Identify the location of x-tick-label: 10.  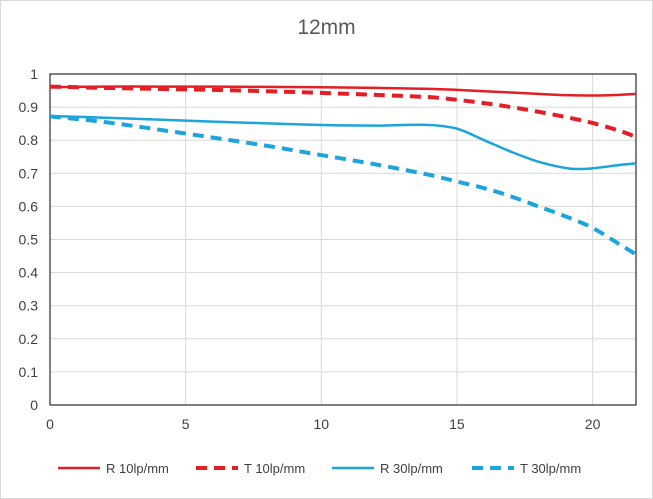
(322, 424).